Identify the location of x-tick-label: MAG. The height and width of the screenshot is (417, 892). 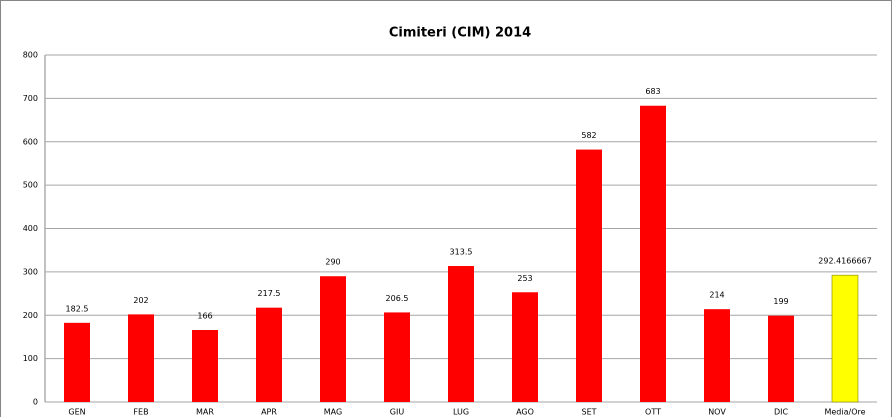
(333, 412).